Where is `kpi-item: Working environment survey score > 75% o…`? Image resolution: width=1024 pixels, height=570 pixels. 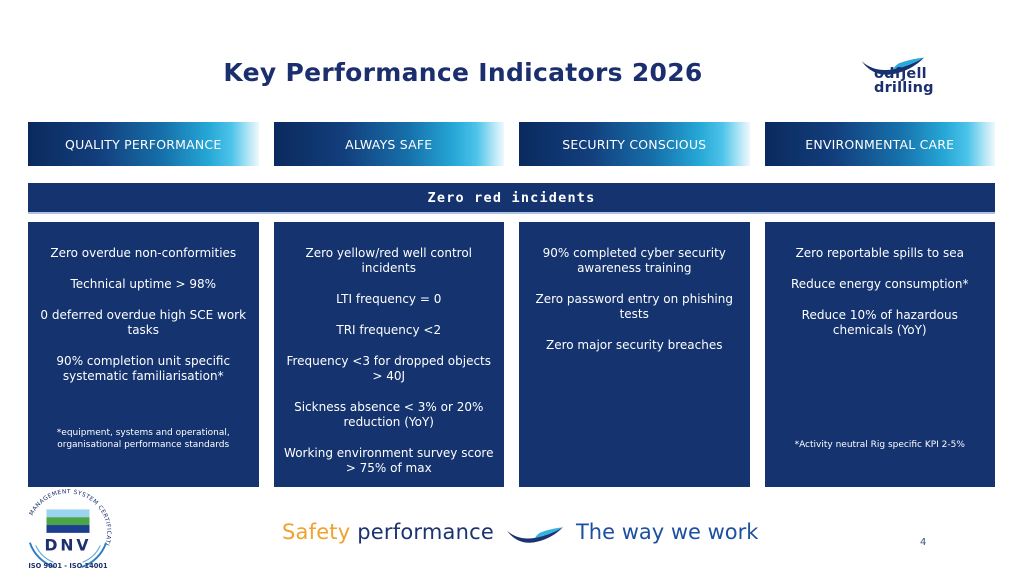
kpi-item: Working environment survey score > 75% o… is located at coordinates (389, 460).